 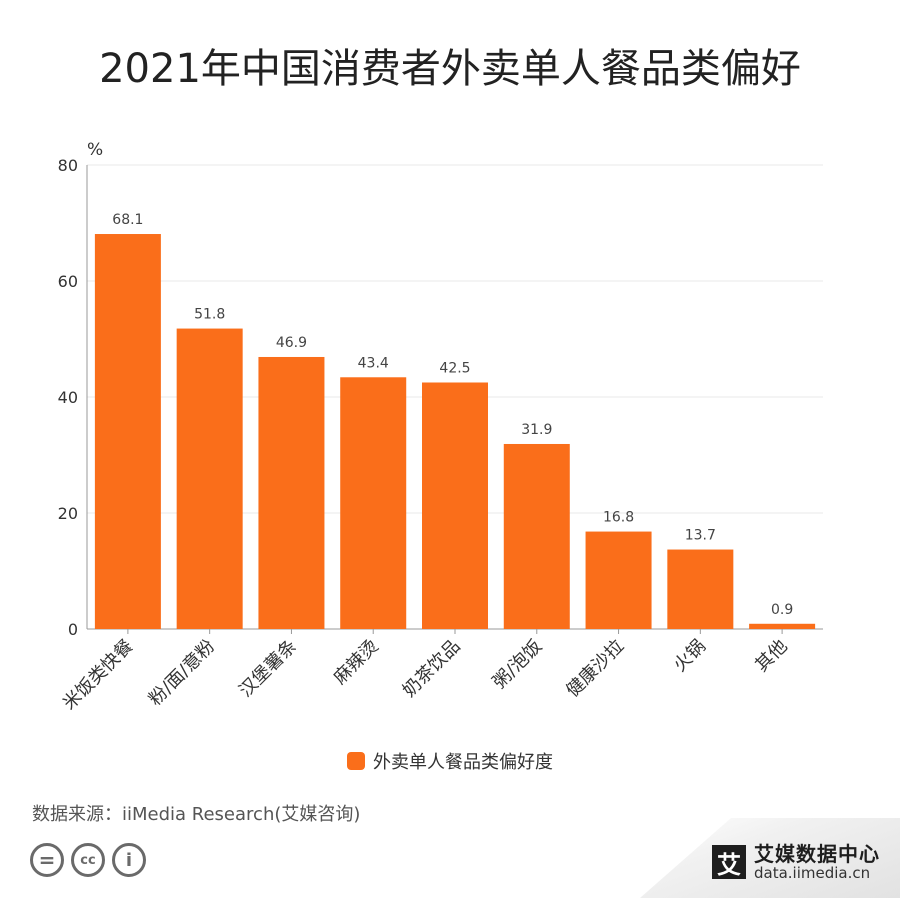 I want to click on x-tick-label: 奶茶饮品, so click(x=432, y=669).